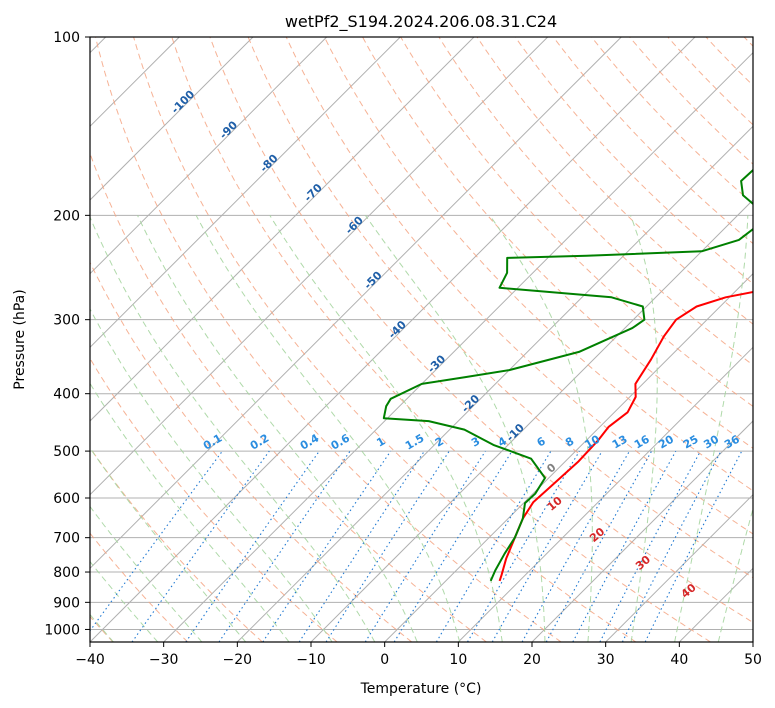  What do you see at coordinates (458, 660) in the screenshot?
I see `x-tick-label: 10` at bounding box center [458, 660].